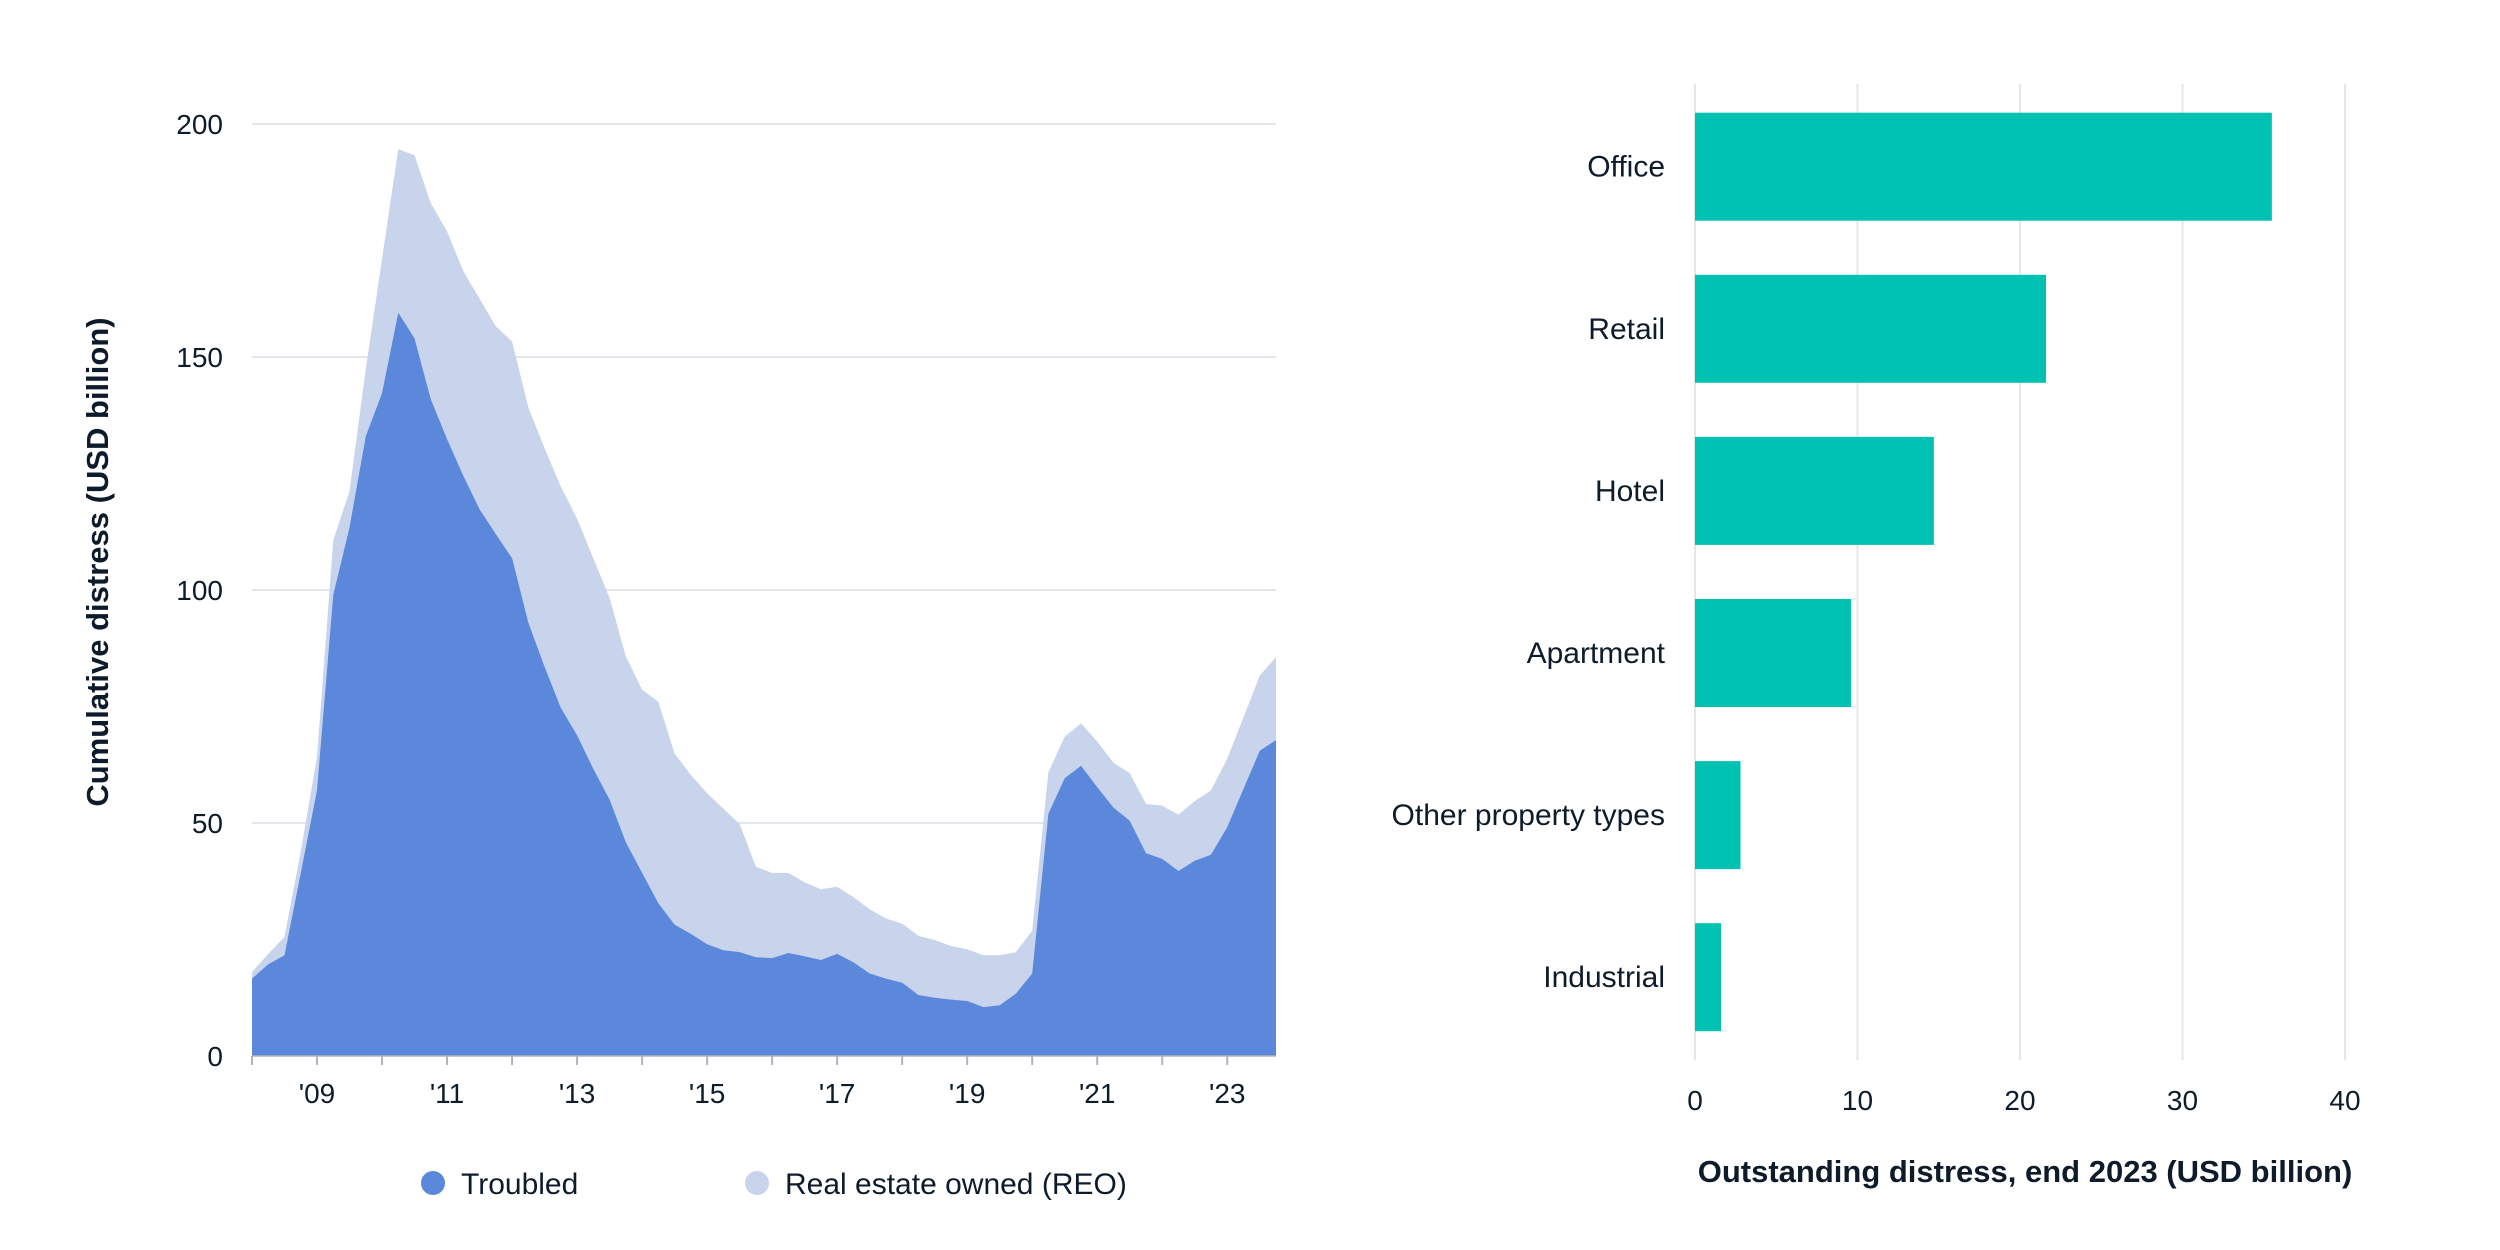  Describe the element at coordinates (1695, 1100) in the screenshot. I see `bar-x-tick-label: 0` at that location.